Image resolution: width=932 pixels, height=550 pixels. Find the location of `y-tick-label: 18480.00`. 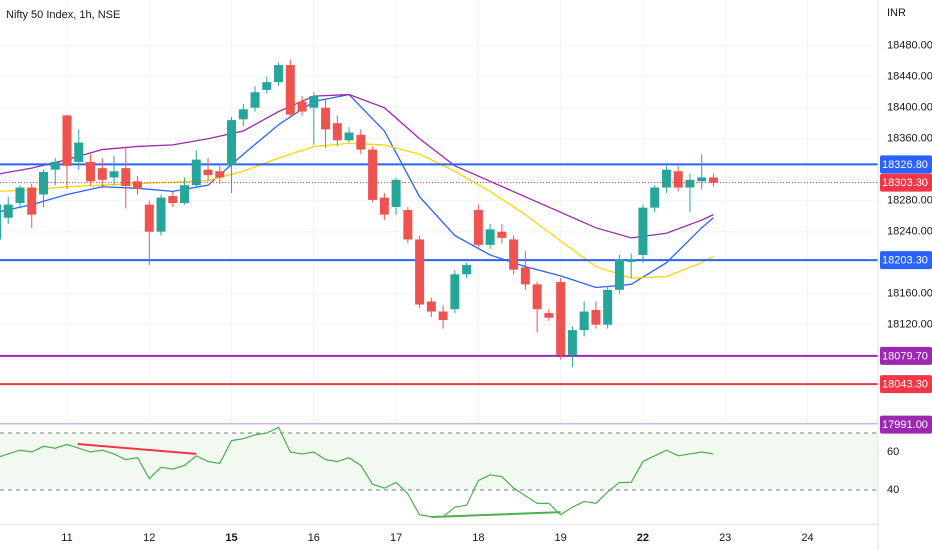

y-tick-label: 18480.00 is located at coordinates (909, 46).